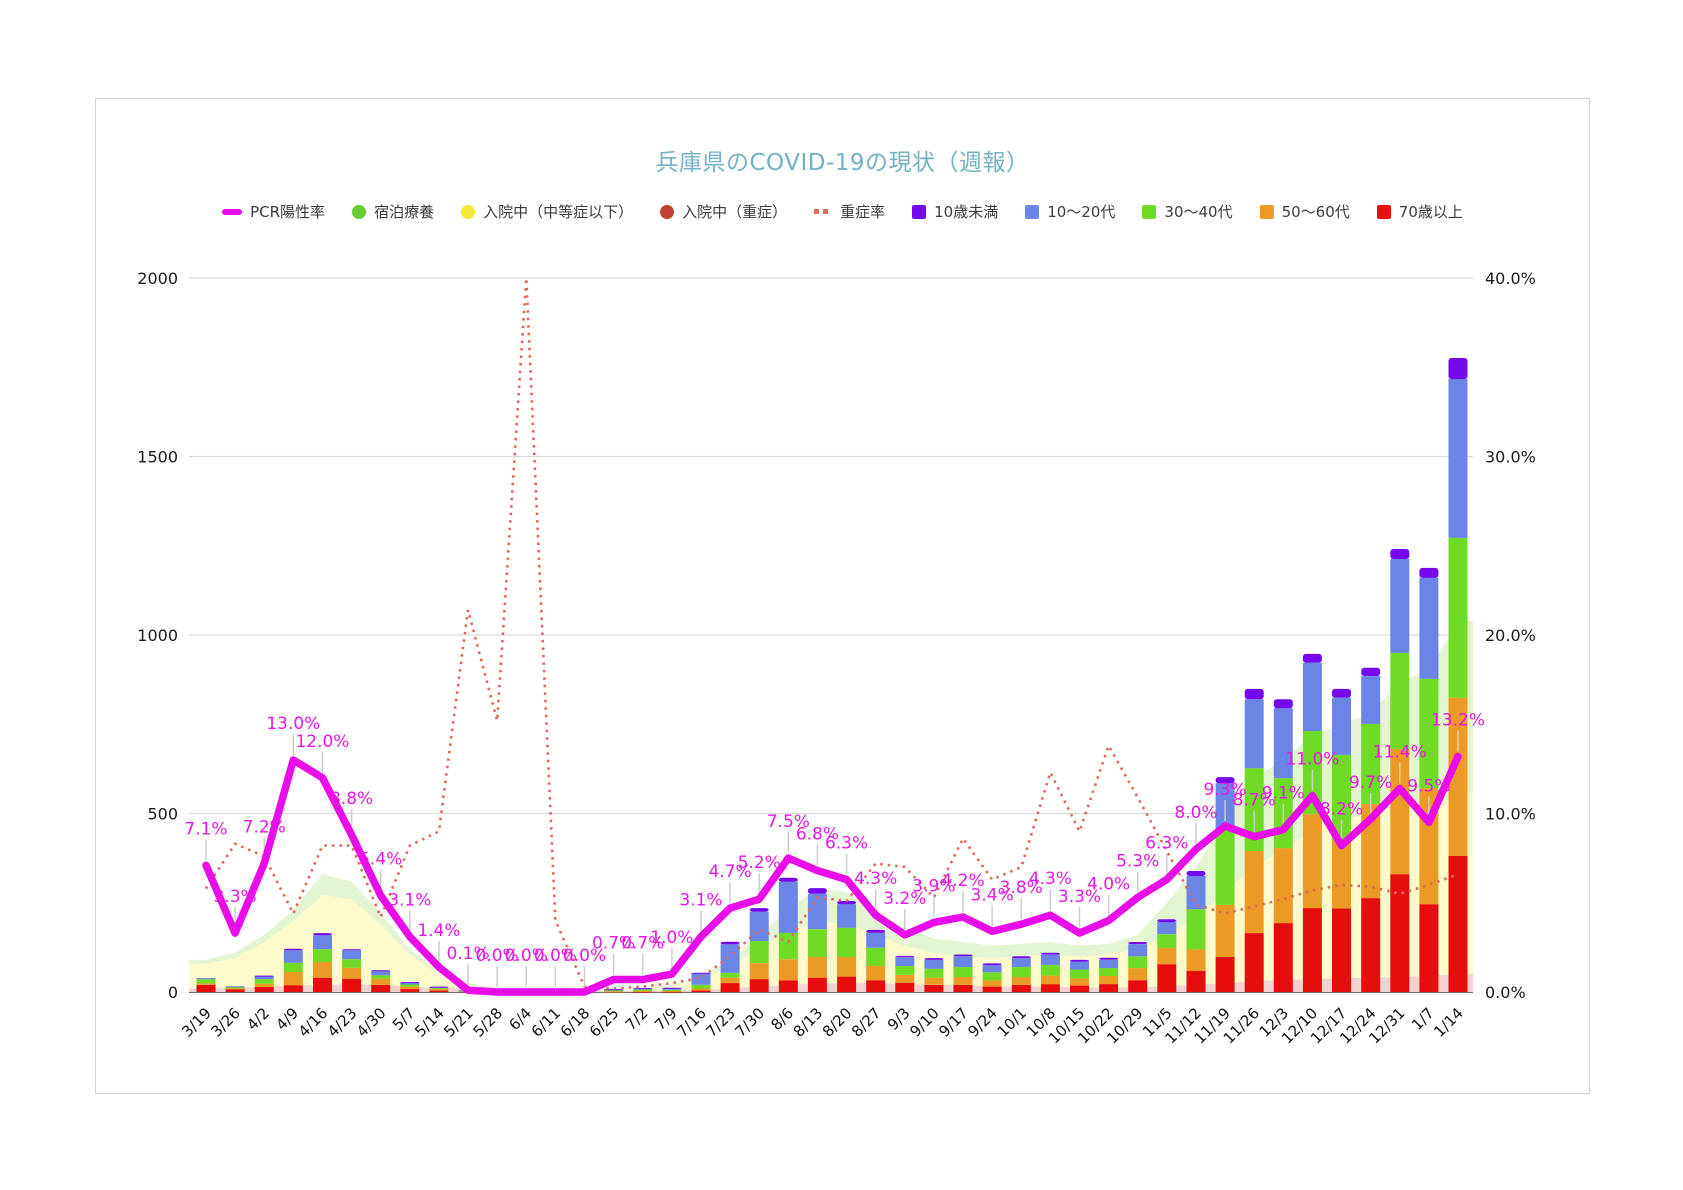  What do you see at coordinates (1070, 211) in the screenshot?
I see `legend-item-6: 10〜20代` at bounding box center [1070, 211].